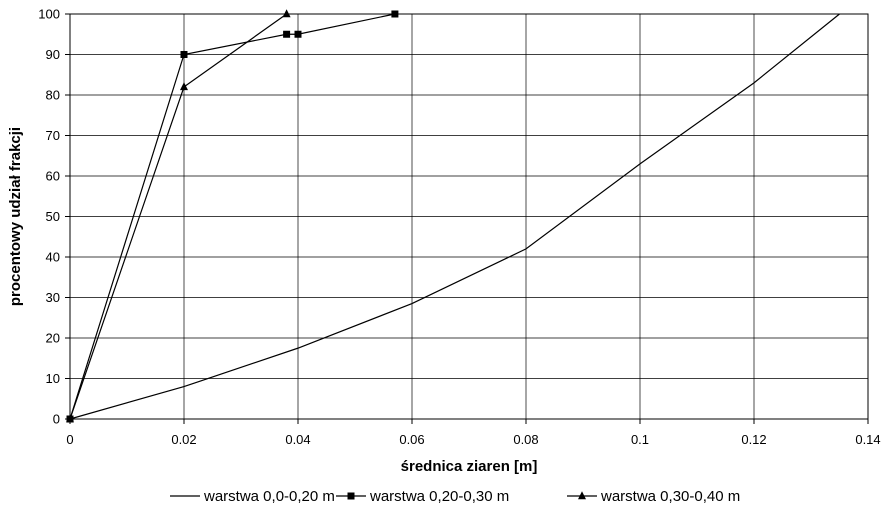 The image size is (884, 514). Describe the element at coordinates (53, 297) in the screenshot. I see `y-tick-label: 30` at that location.